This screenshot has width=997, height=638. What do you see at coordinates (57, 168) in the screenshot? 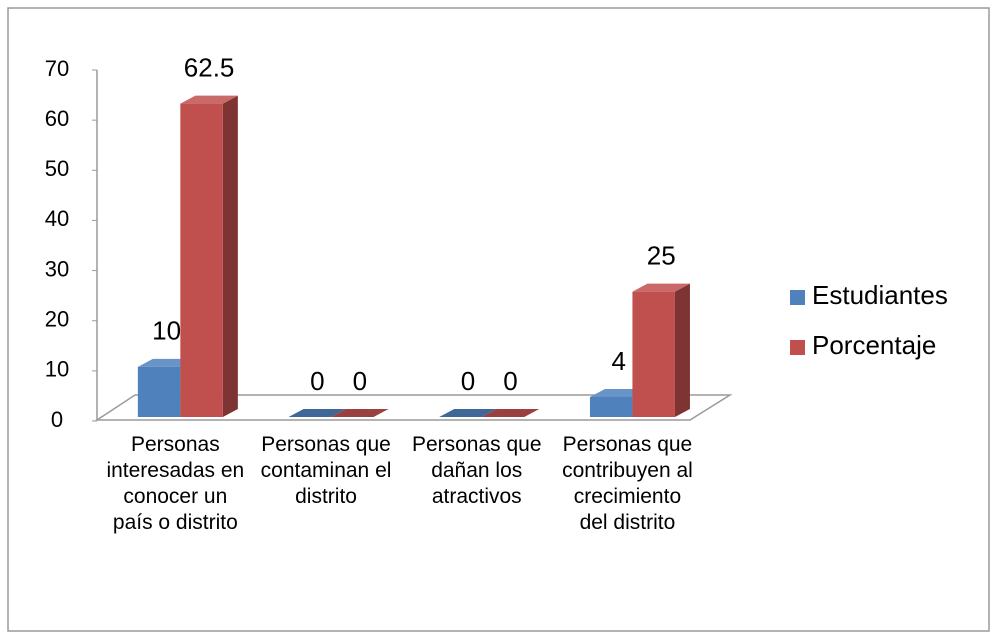
I see `y-tick-label: 50` at bounding box center [57, 168].